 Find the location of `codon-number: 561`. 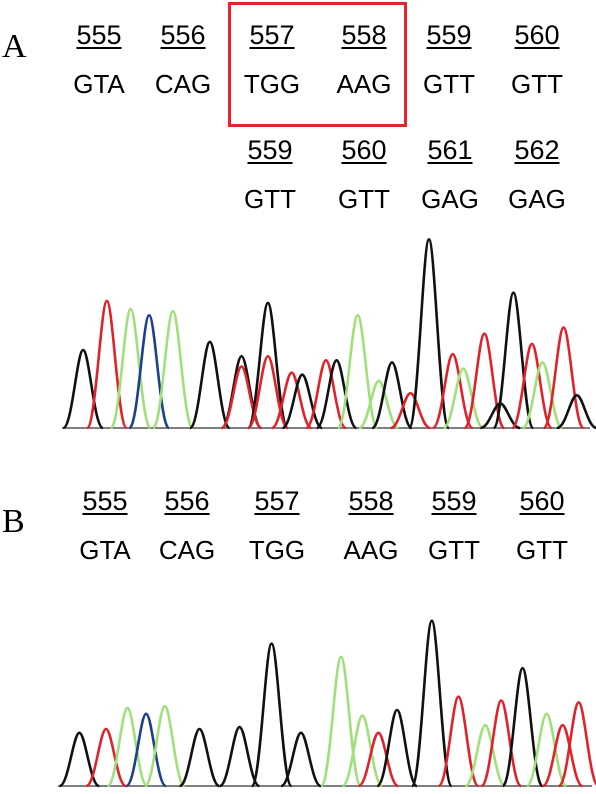

codon-number: 561 is located at coordinates (450, 150).